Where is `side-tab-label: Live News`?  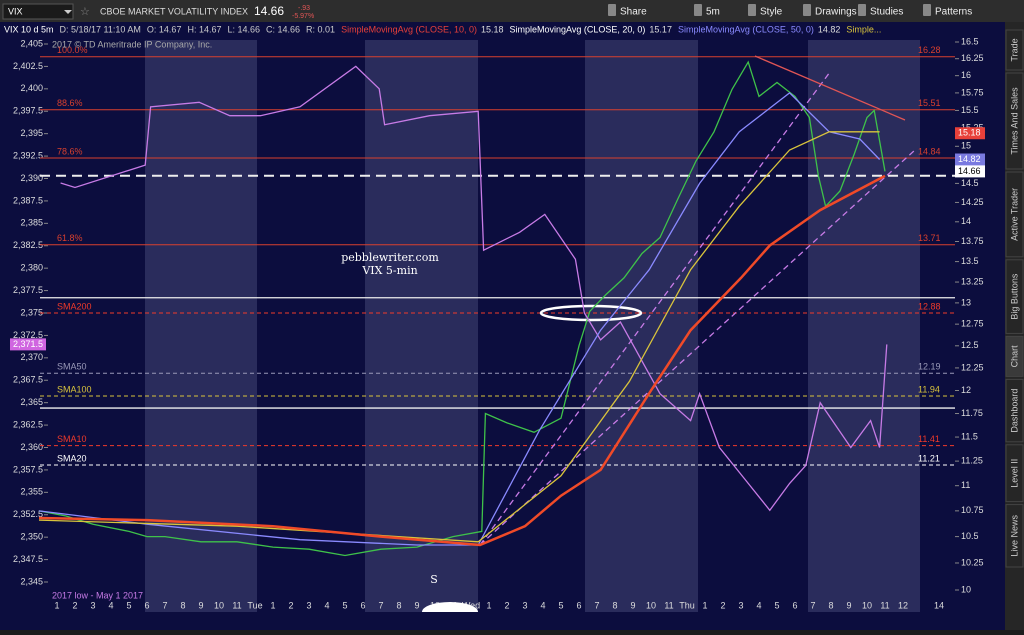
side-tab-label: Live News is located at coordinates (1014, 536).